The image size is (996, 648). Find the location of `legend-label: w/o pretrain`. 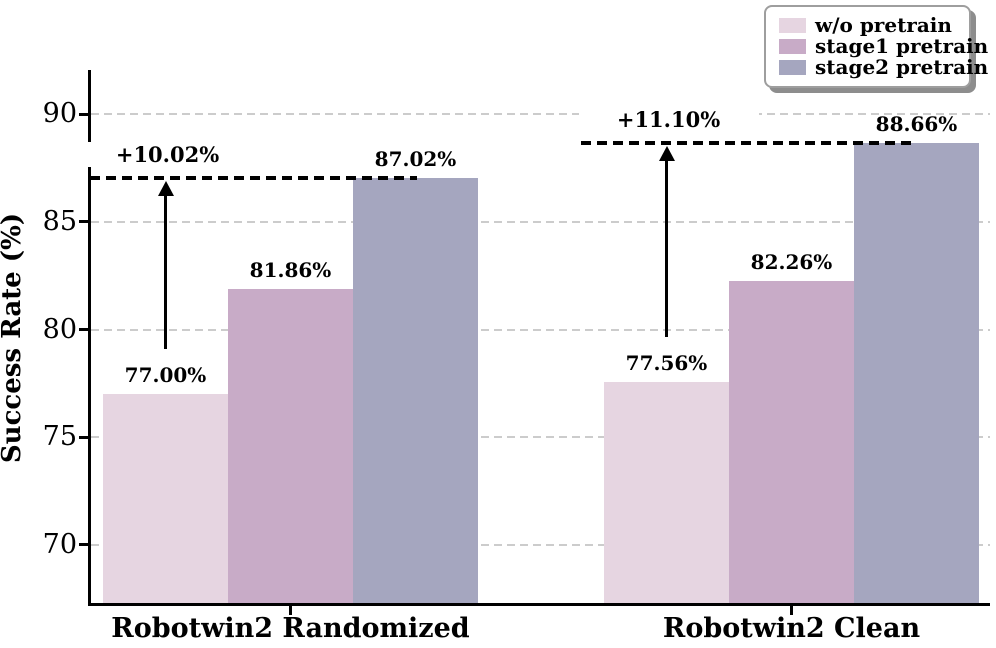

legend-label: w/o pretrain is located at coordinates (883, 25).